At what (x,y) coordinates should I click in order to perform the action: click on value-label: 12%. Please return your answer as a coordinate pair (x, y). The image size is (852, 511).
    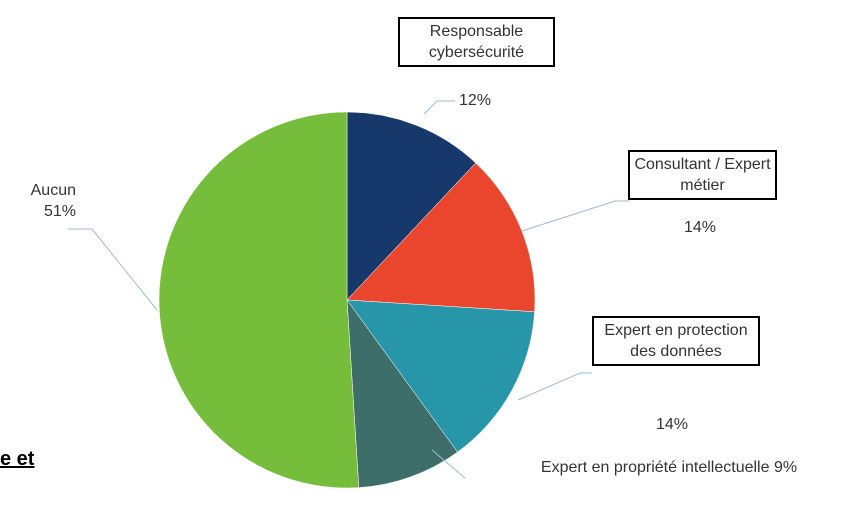
    Looking at the image, I should click on (475, 100).